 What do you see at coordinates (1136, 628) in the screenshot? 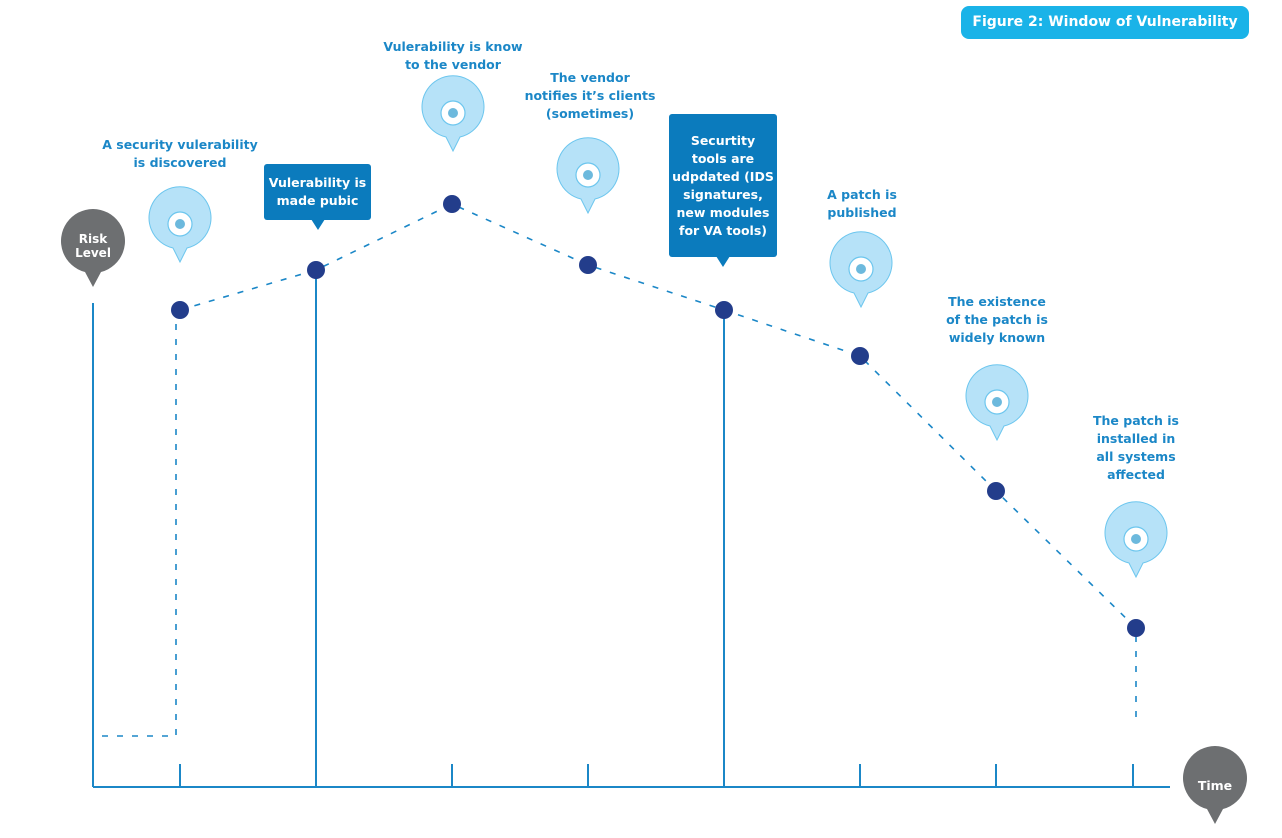
I see `point-patch-installed` at bounding box center [1136, 628].